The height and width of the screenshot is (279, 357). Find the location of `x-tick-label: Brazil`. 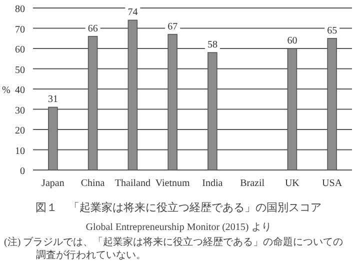

x-tick-label: Brazil is located at coordinates (252, 183).